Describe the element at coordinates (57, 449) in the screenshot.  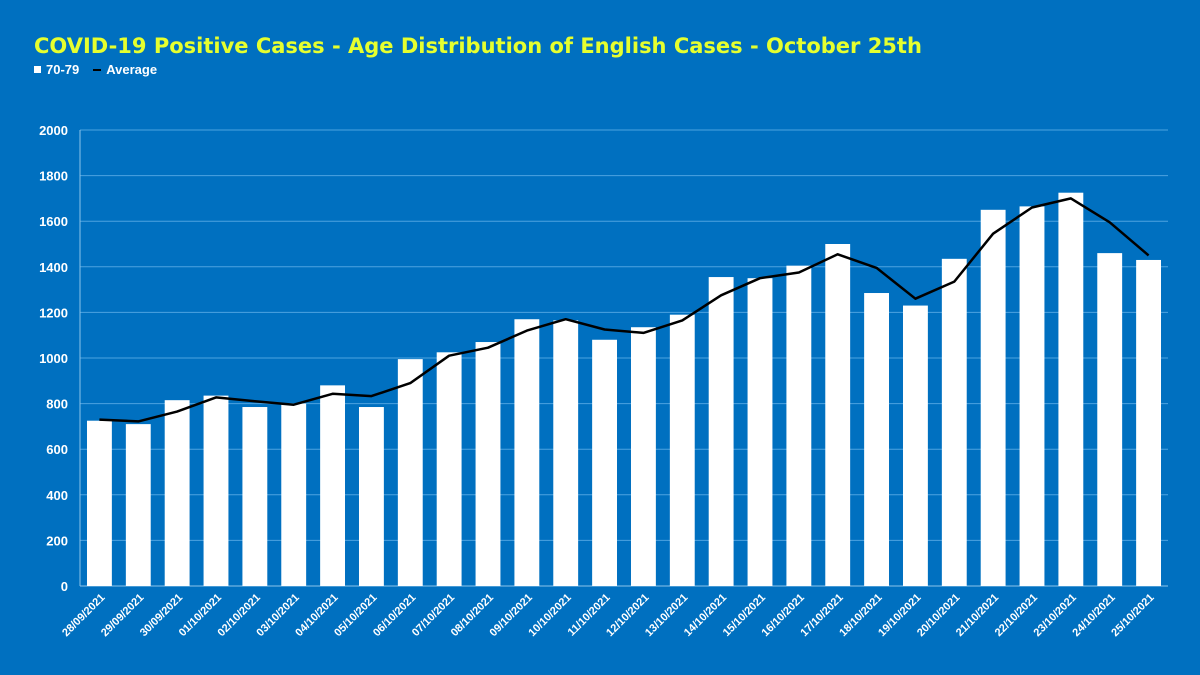
I see `y-tick-label: 600` at that location.